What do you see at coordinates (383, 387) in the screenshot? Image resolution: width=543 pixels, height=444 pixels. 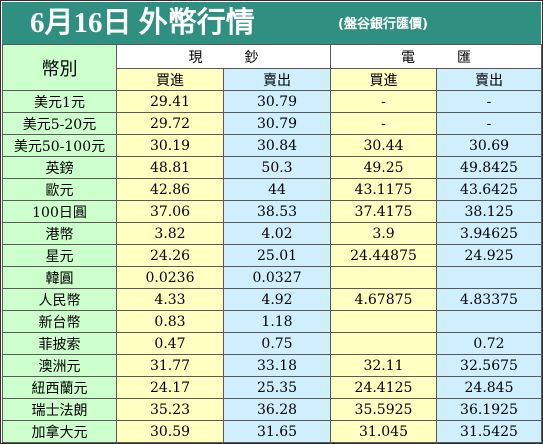 I see `transfer-buy-value: 24.4125` at bounding box center [383, 387].